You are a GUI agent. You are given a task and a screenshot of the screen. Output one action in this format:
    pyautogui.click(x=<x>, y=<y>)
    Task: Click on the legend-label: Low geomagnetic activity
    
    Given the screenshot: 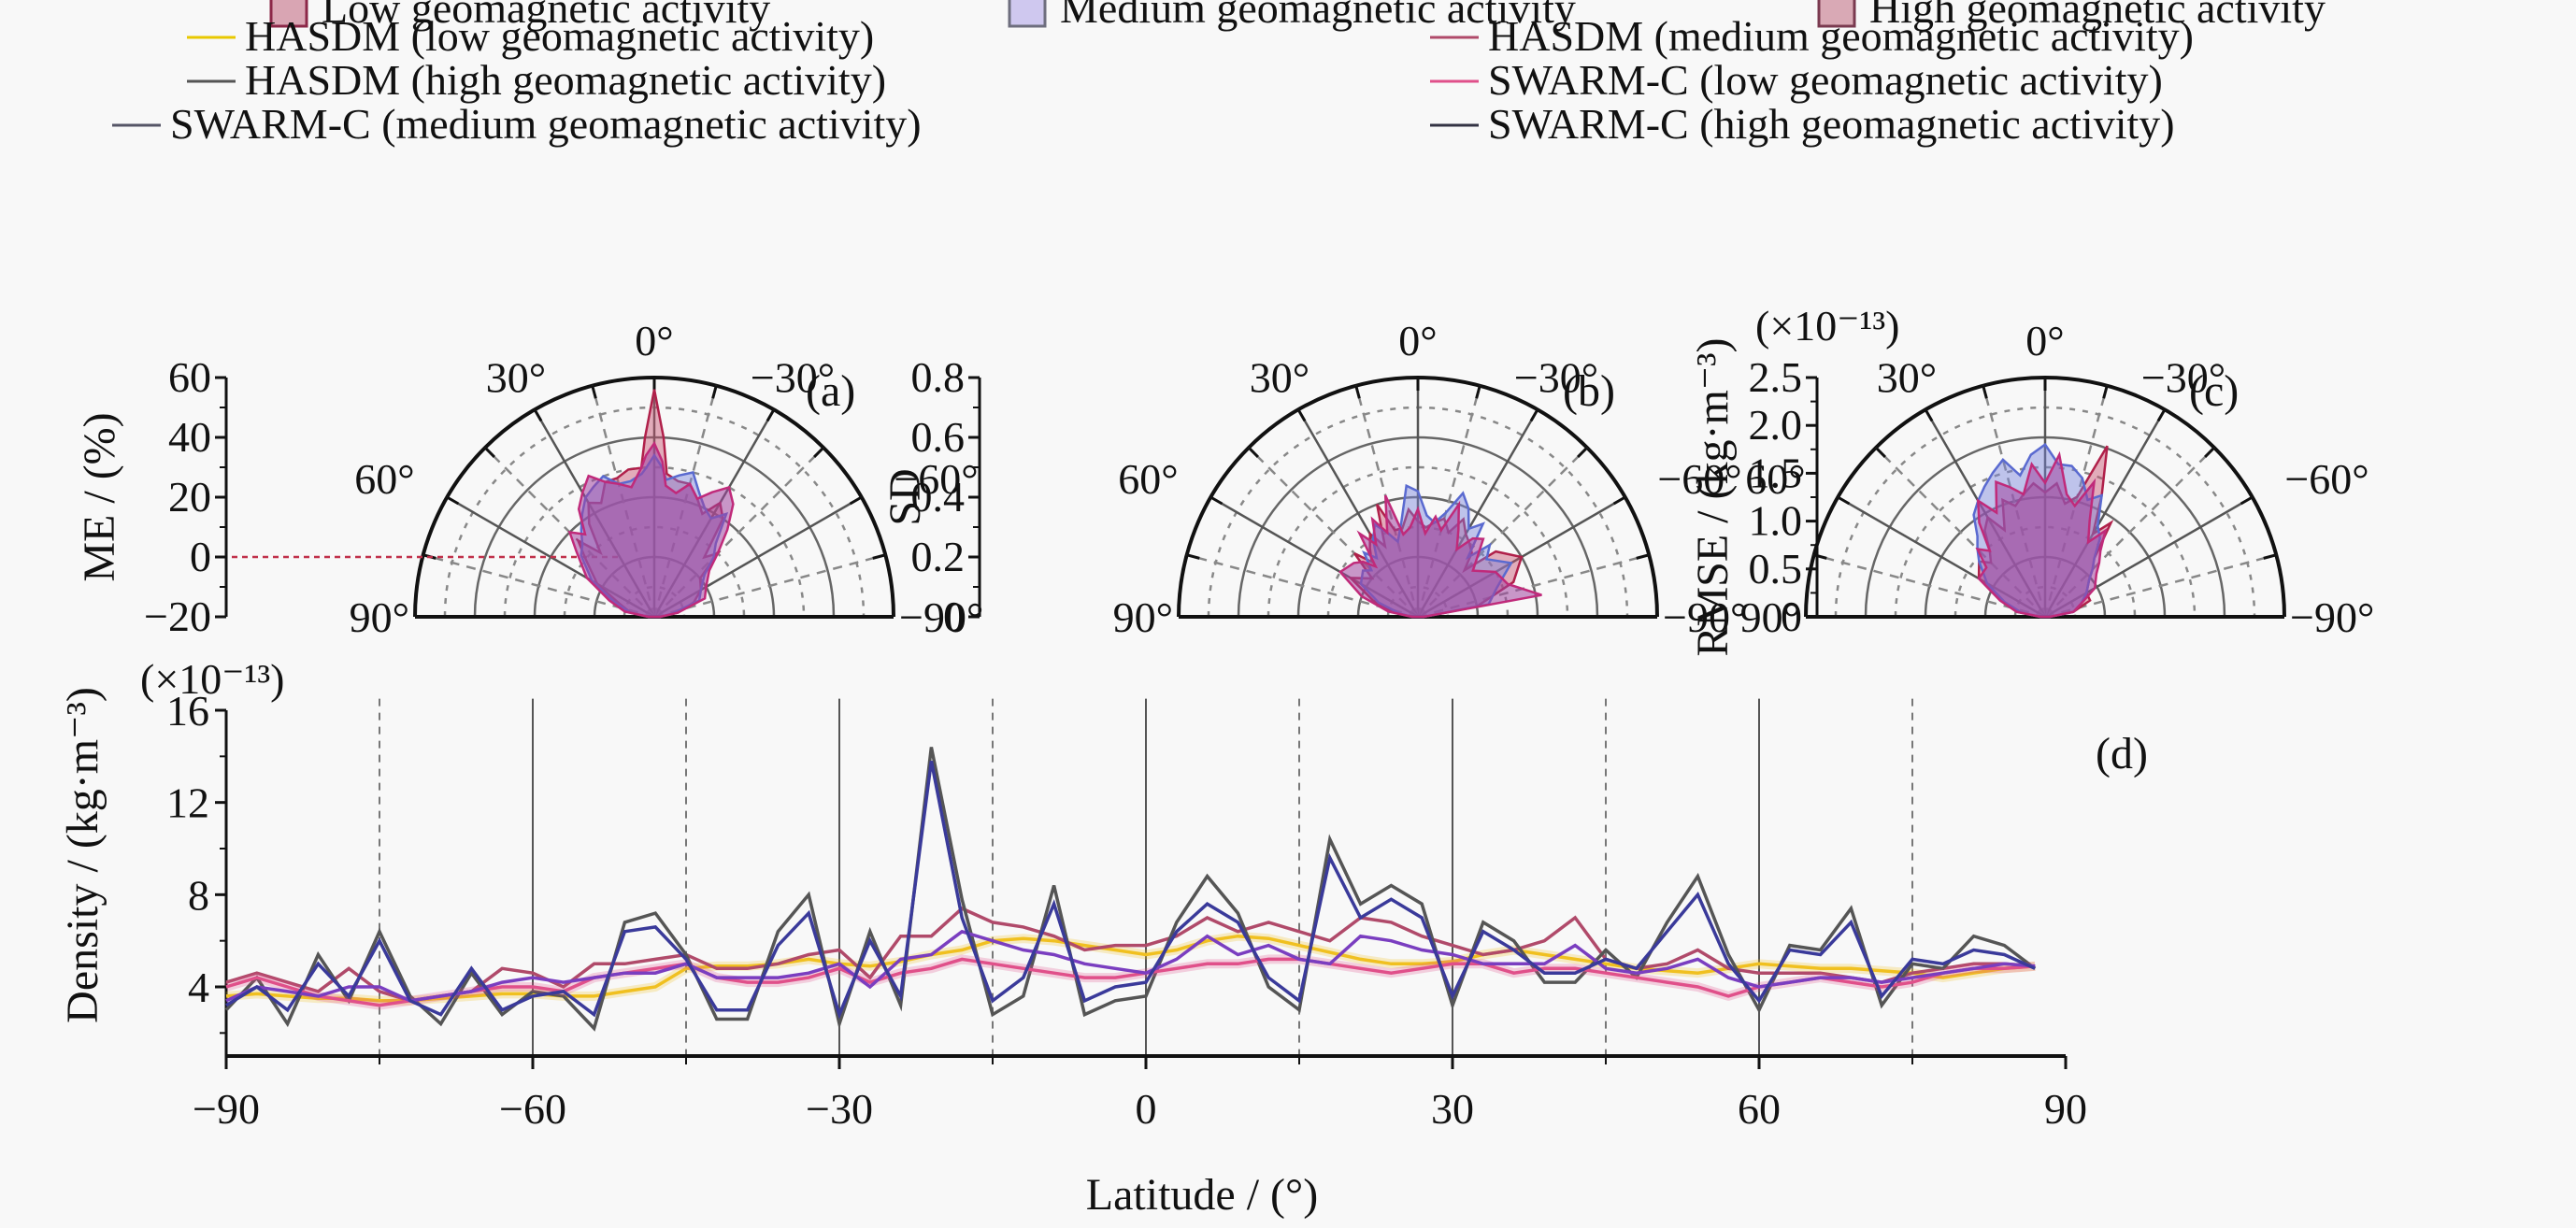 What is the action you would take?
    pyautogui.click(x=546, y=16)
    